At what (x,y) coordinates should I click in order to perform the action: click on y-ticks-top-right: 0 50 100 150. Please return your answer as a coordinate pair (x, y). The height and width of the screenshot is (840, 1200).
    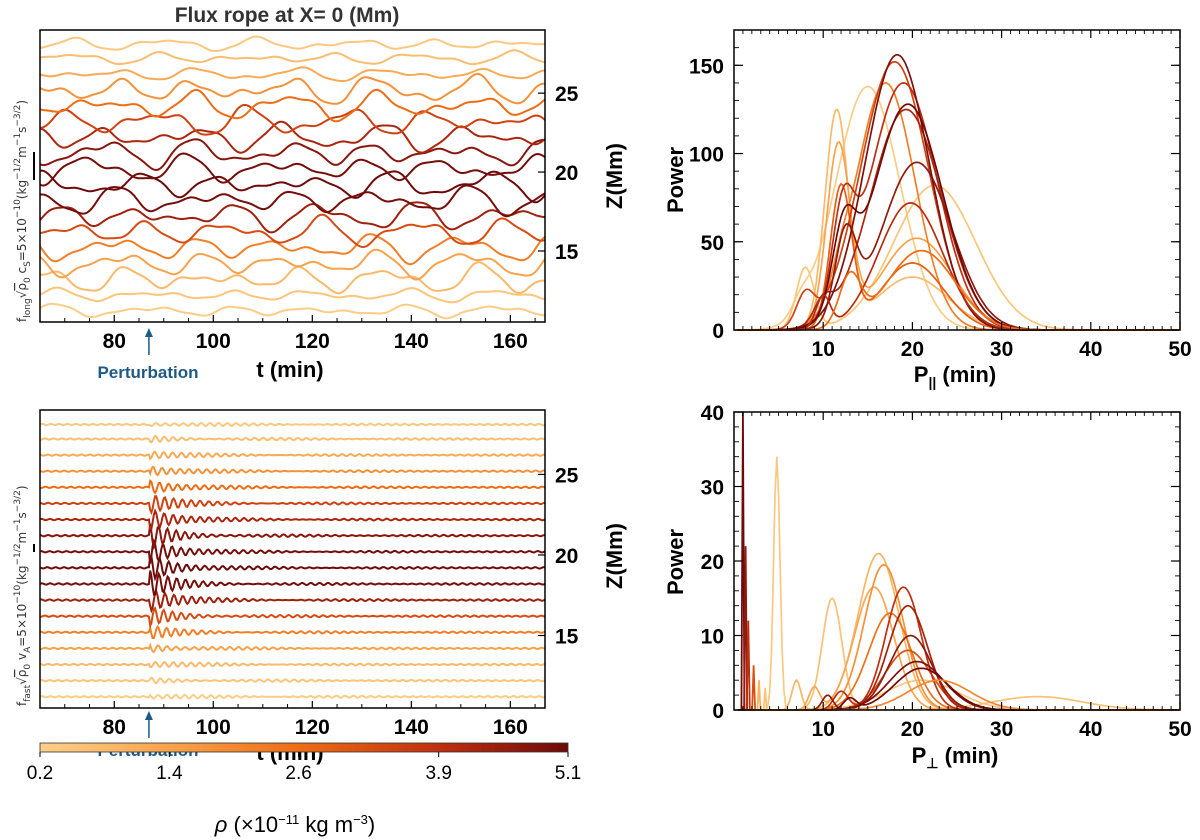
    Looking at the image, I should click on (934, 195).